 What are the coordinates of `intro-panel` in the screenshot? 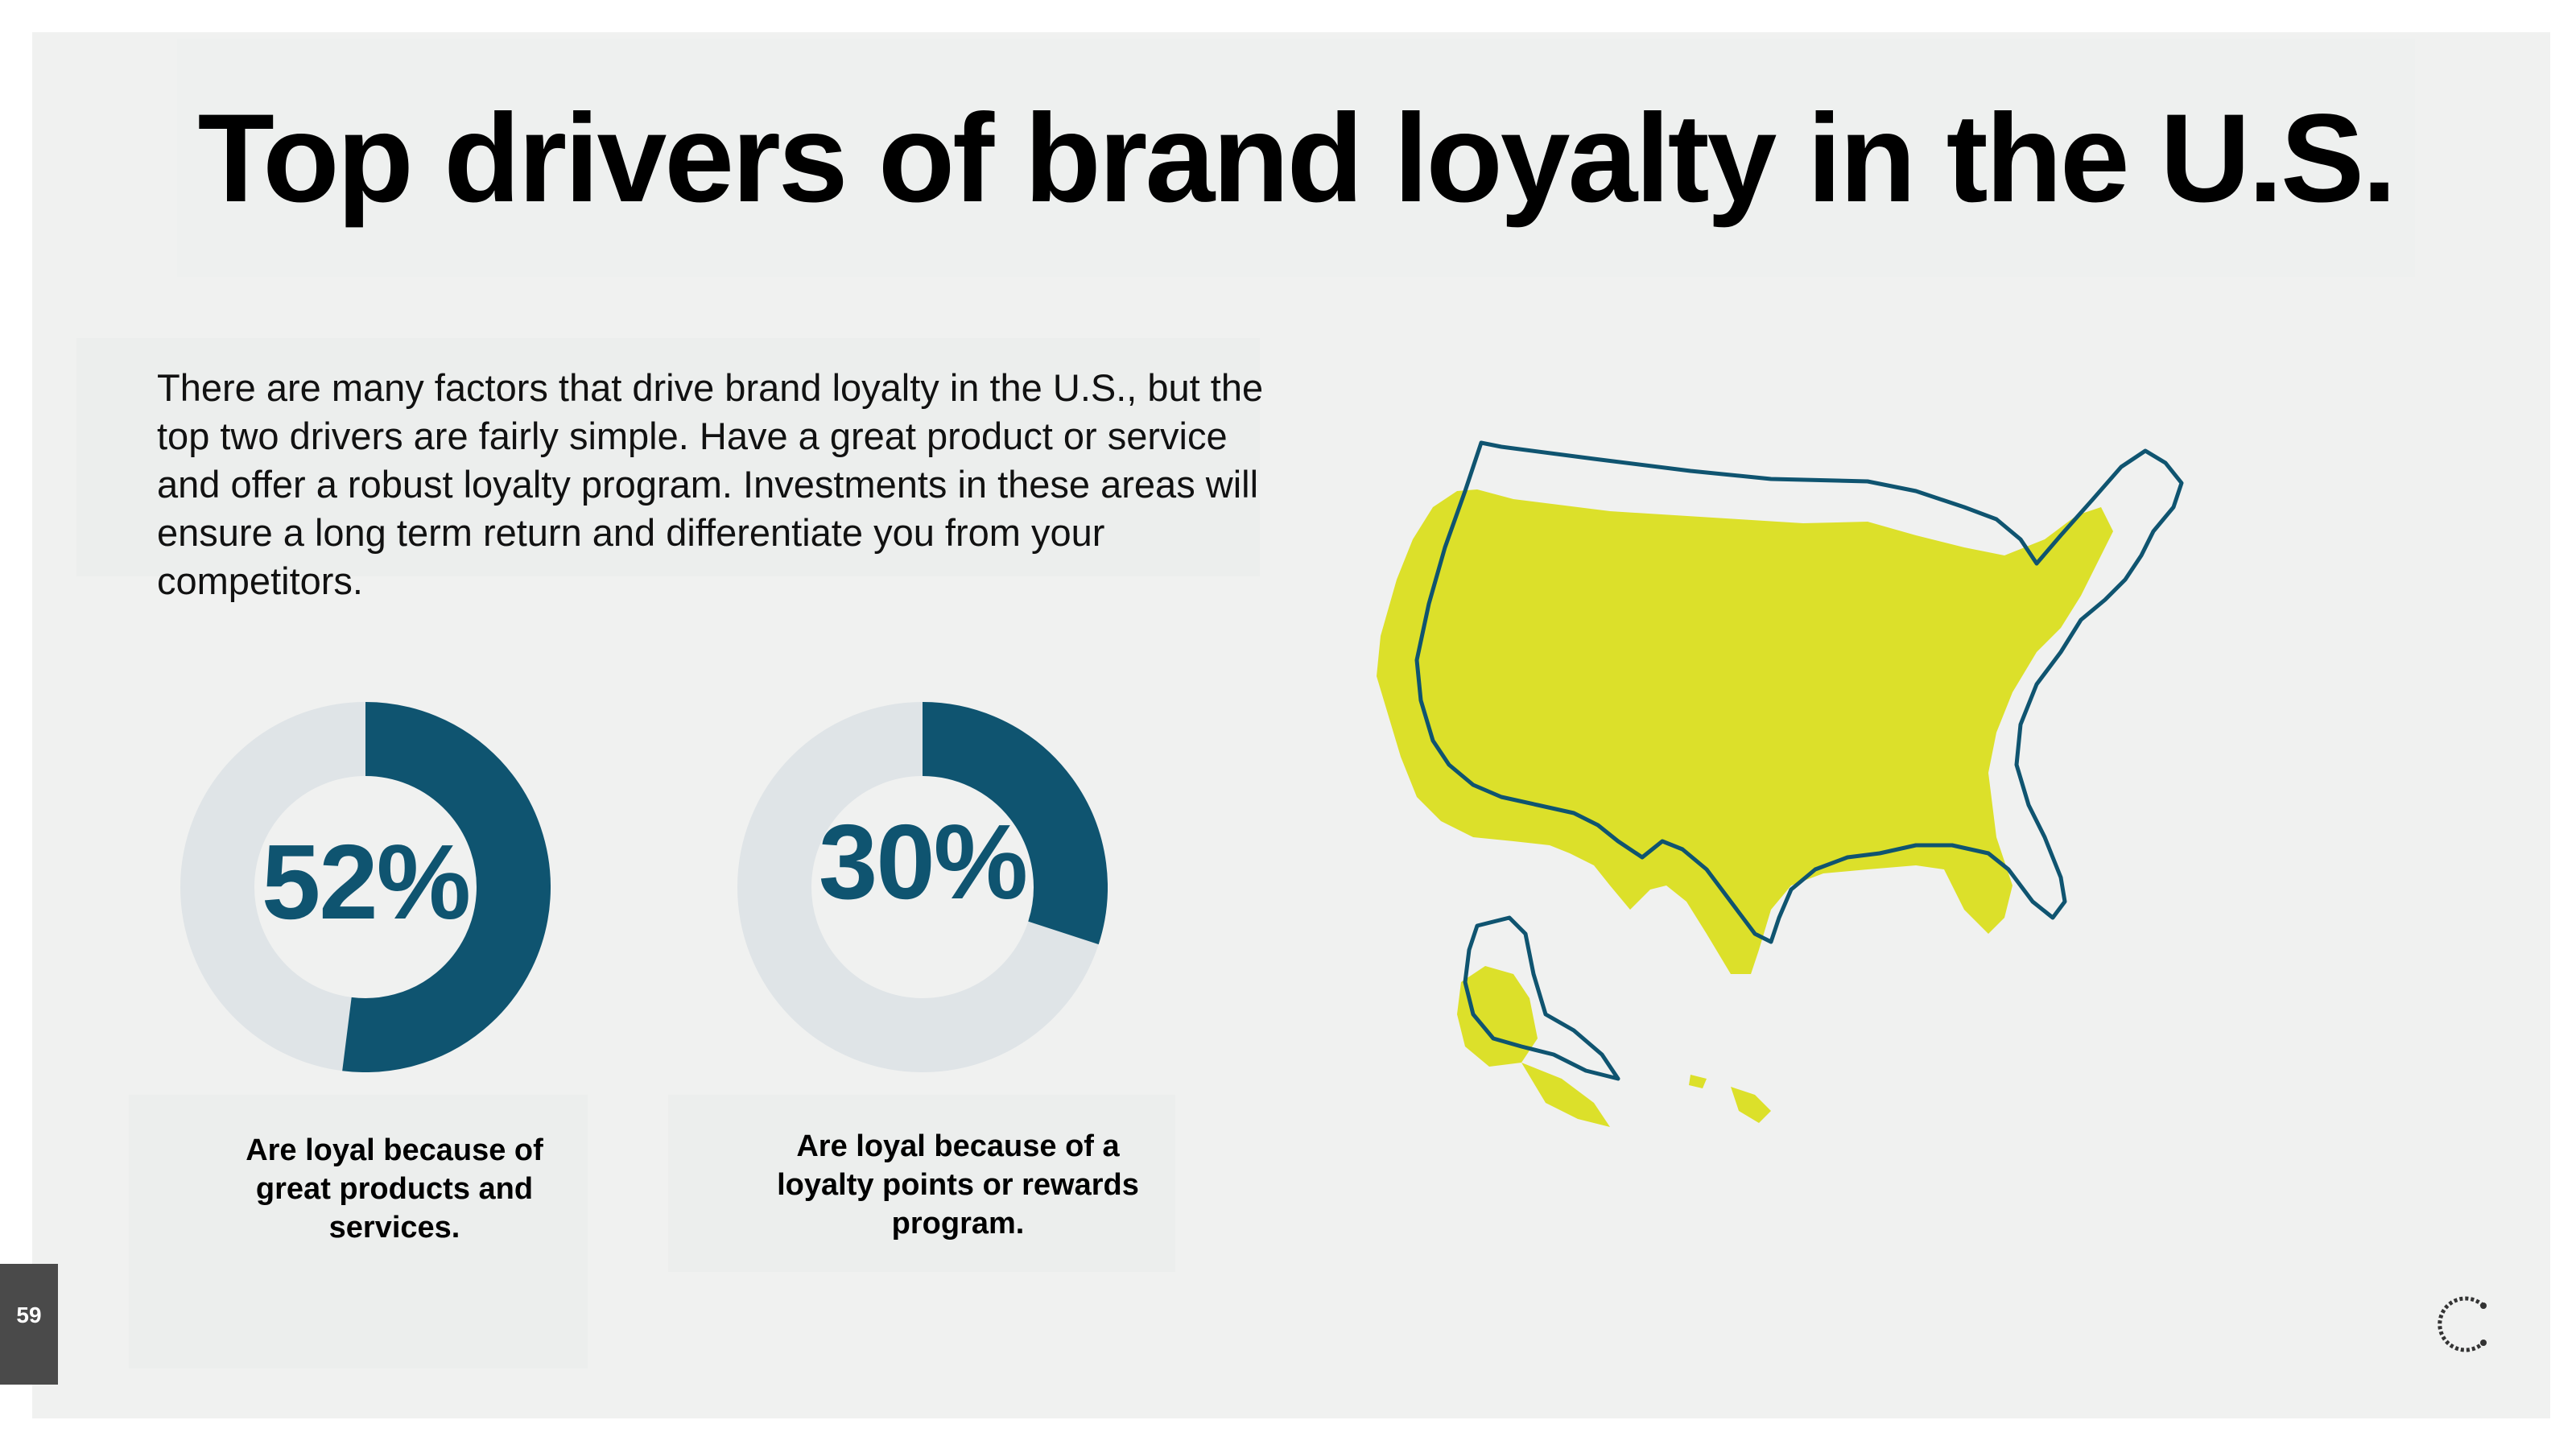 It's located at (668, 457).